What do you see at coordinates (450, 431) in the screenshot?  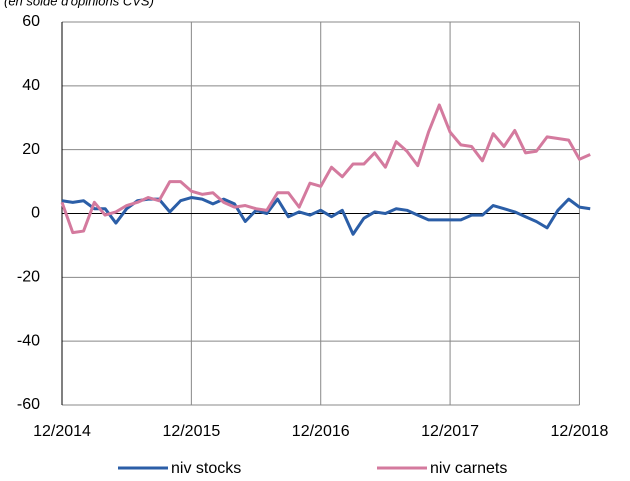 I see `x-tick-label: 12/2017` at bounding box center [450, 431].